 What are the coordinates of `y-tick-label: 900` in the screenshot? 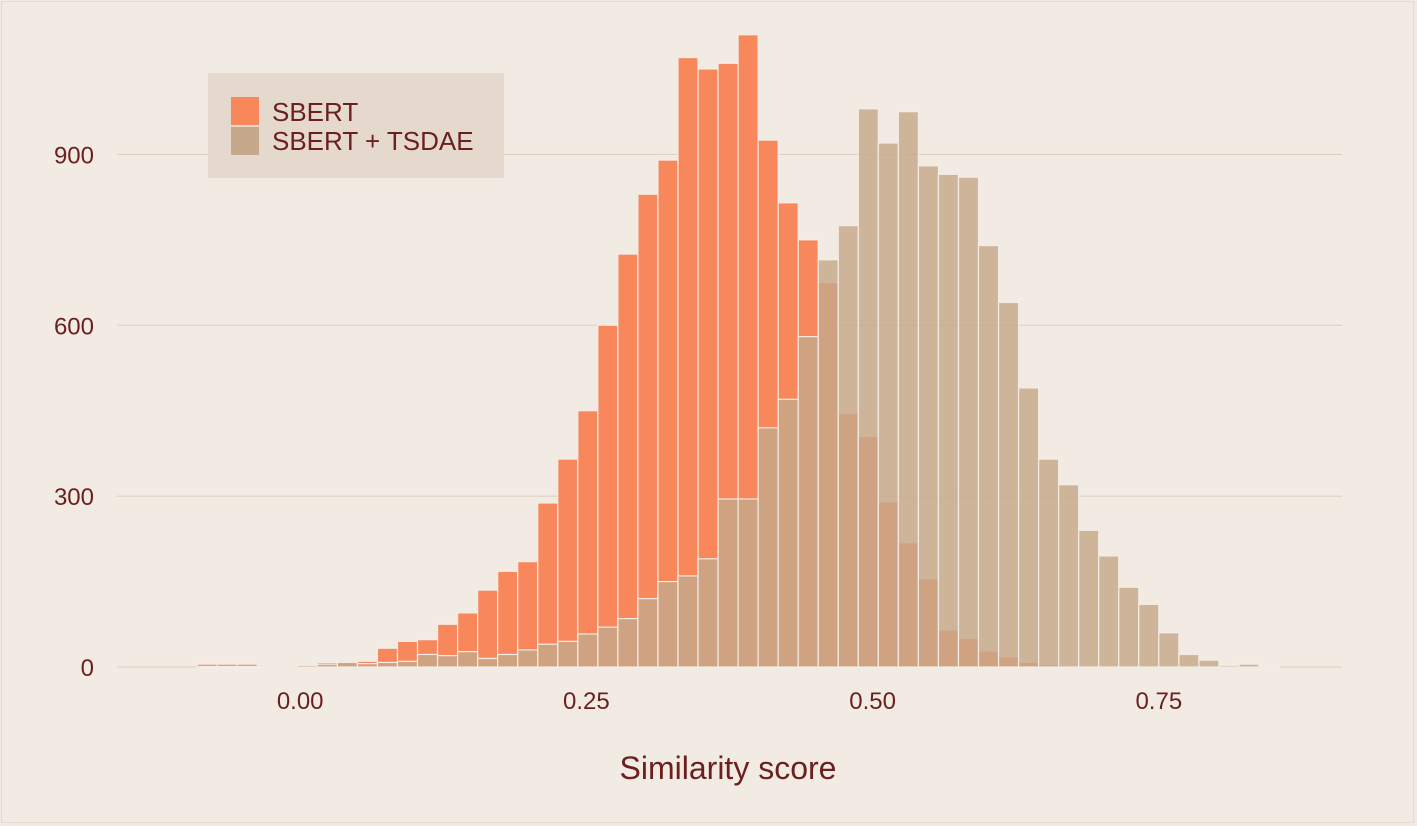 It's located at (74, 155).